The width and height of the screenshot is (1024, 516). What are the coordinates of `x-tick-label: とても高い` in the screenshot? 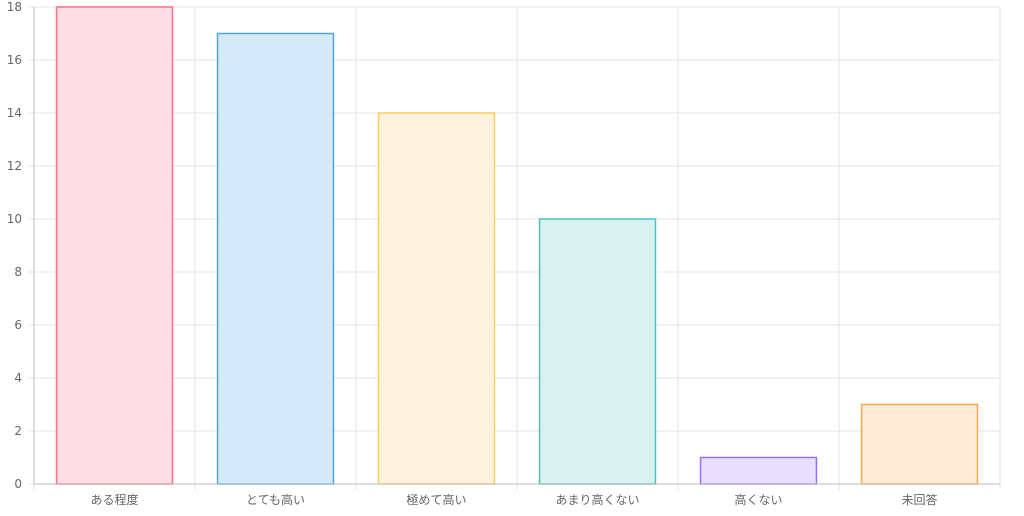 It's located at (275, 499).